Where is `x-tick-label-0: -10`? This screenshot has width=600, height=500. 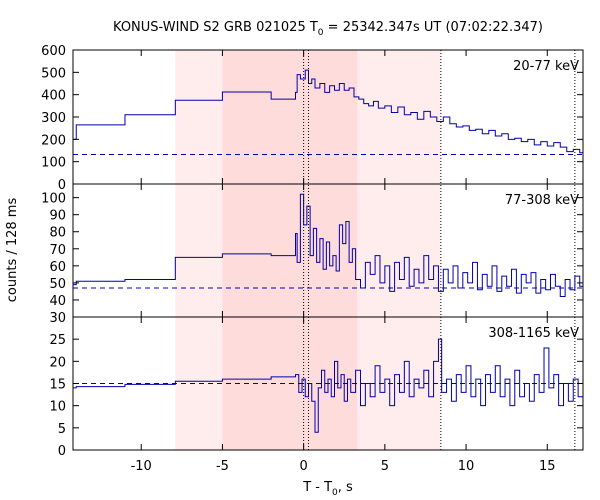
x-tick-label-0: -10 is located at coordinates (141, 466).